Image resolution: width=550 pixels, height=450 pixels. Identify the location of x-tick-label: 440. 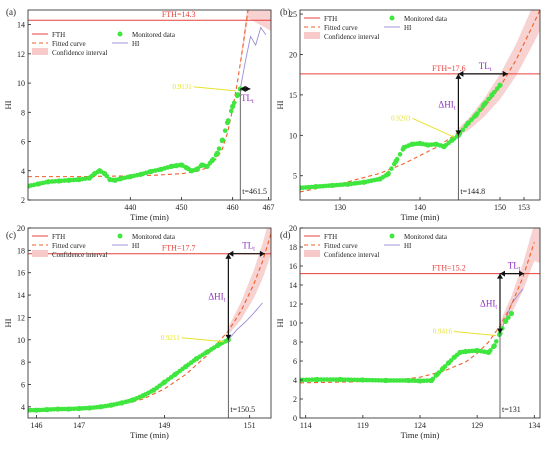
(130, 207).